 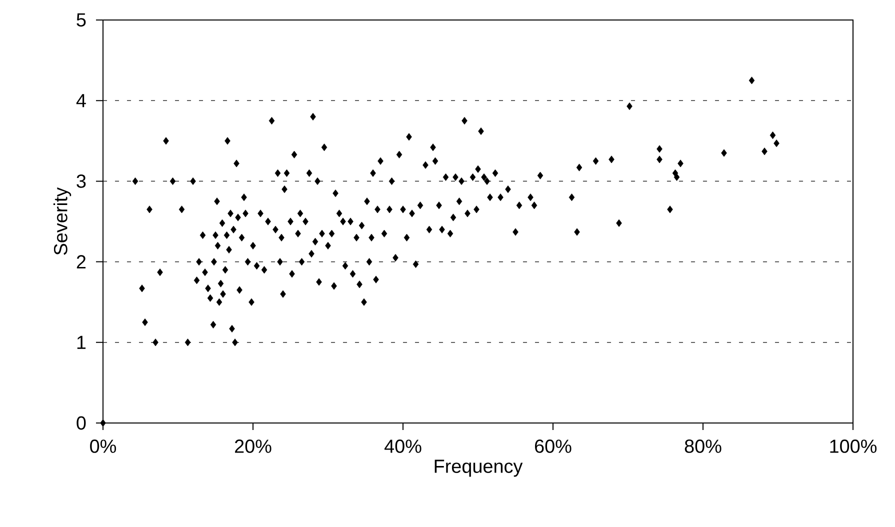 What do you see at coordinates (253, 446) in the screenshot?
I see `x-tick-label: 20%` at bounding box center [253, 446].